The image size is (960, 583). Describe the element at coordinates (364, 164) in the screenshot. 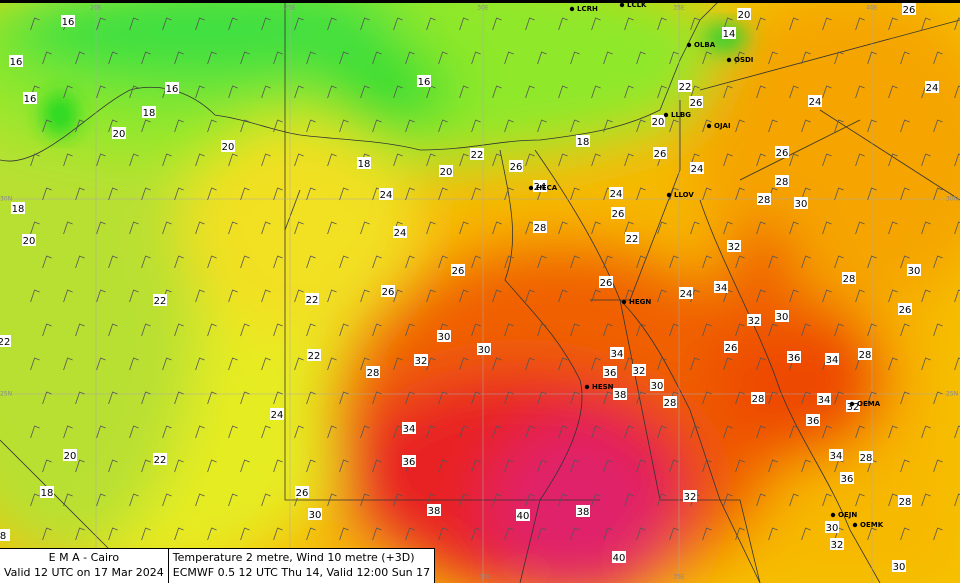

I see `isotherm-value: 18` at that location.